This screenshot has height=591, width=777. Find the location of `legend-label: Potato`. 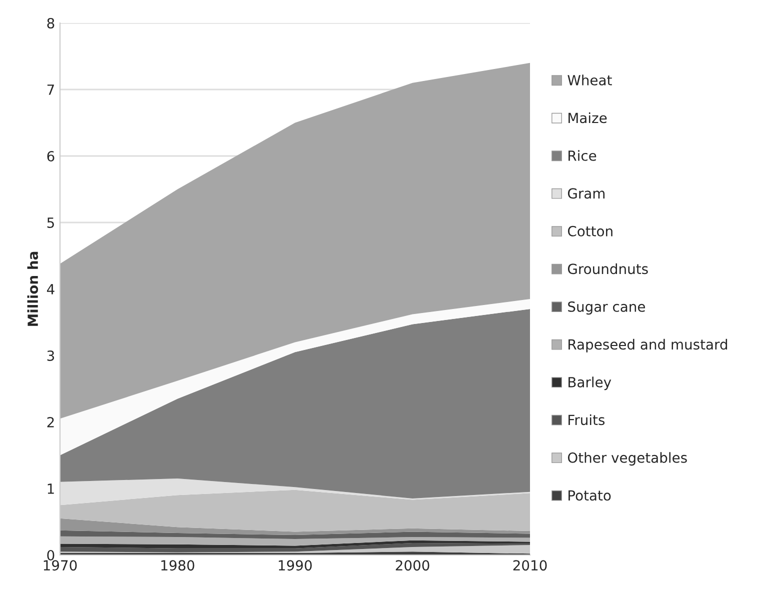

legend-label: Potato is located at coordinates (589, 495).